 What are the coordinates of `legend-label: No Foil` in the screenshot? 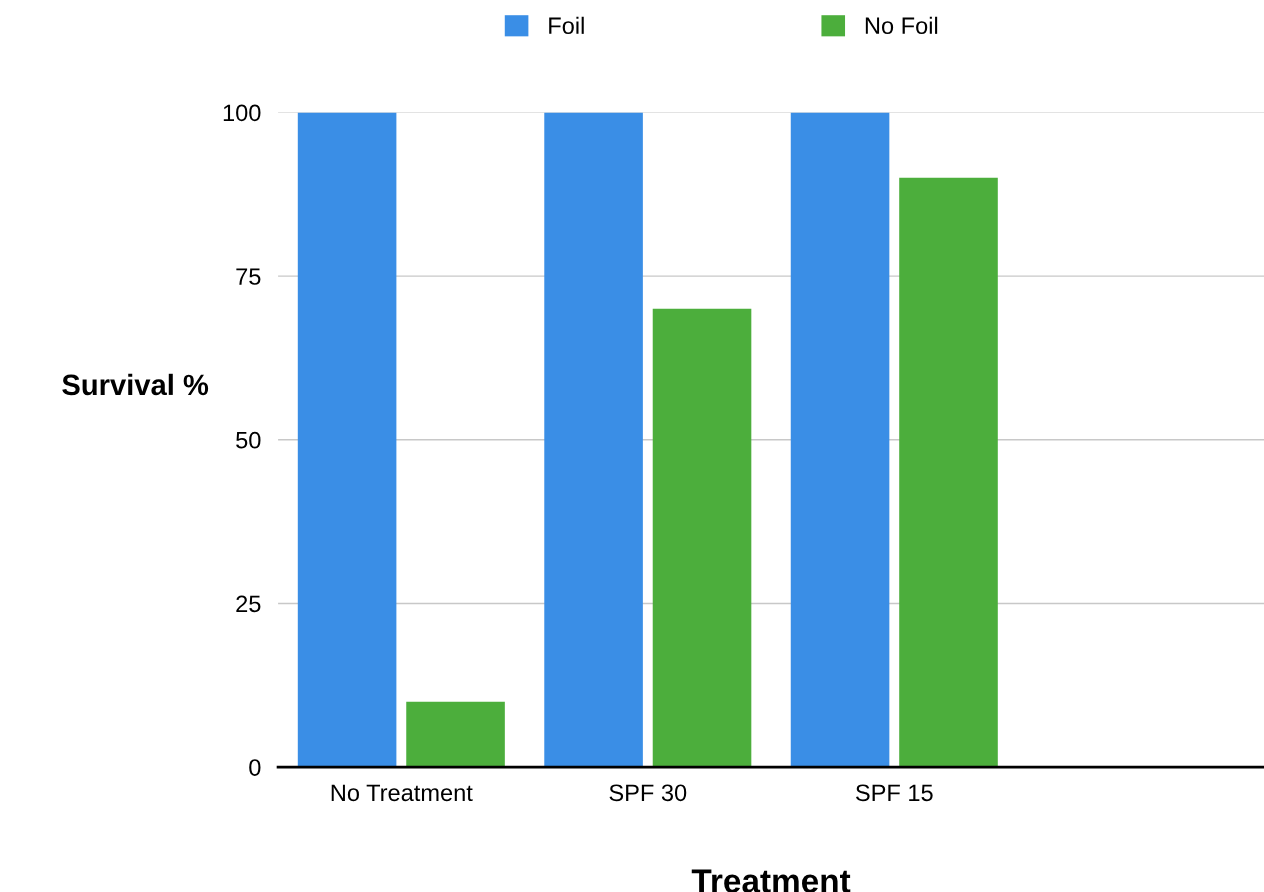 It's located at (901, 25).